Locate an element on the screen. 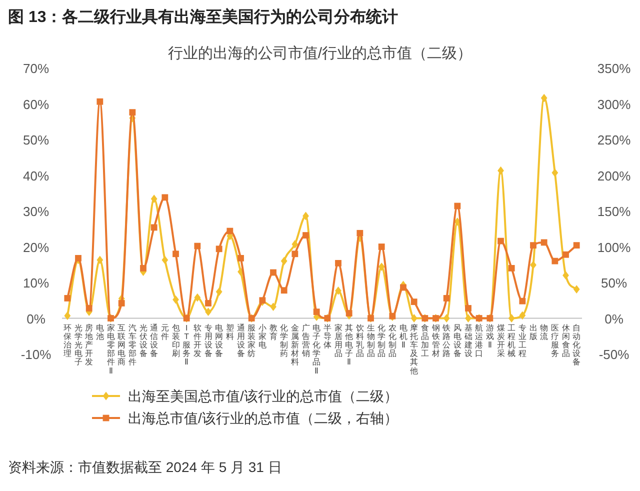 This screenshot has height=491, width=640. x-tick-label: 食品加工 is located at coordinates (424, 340).